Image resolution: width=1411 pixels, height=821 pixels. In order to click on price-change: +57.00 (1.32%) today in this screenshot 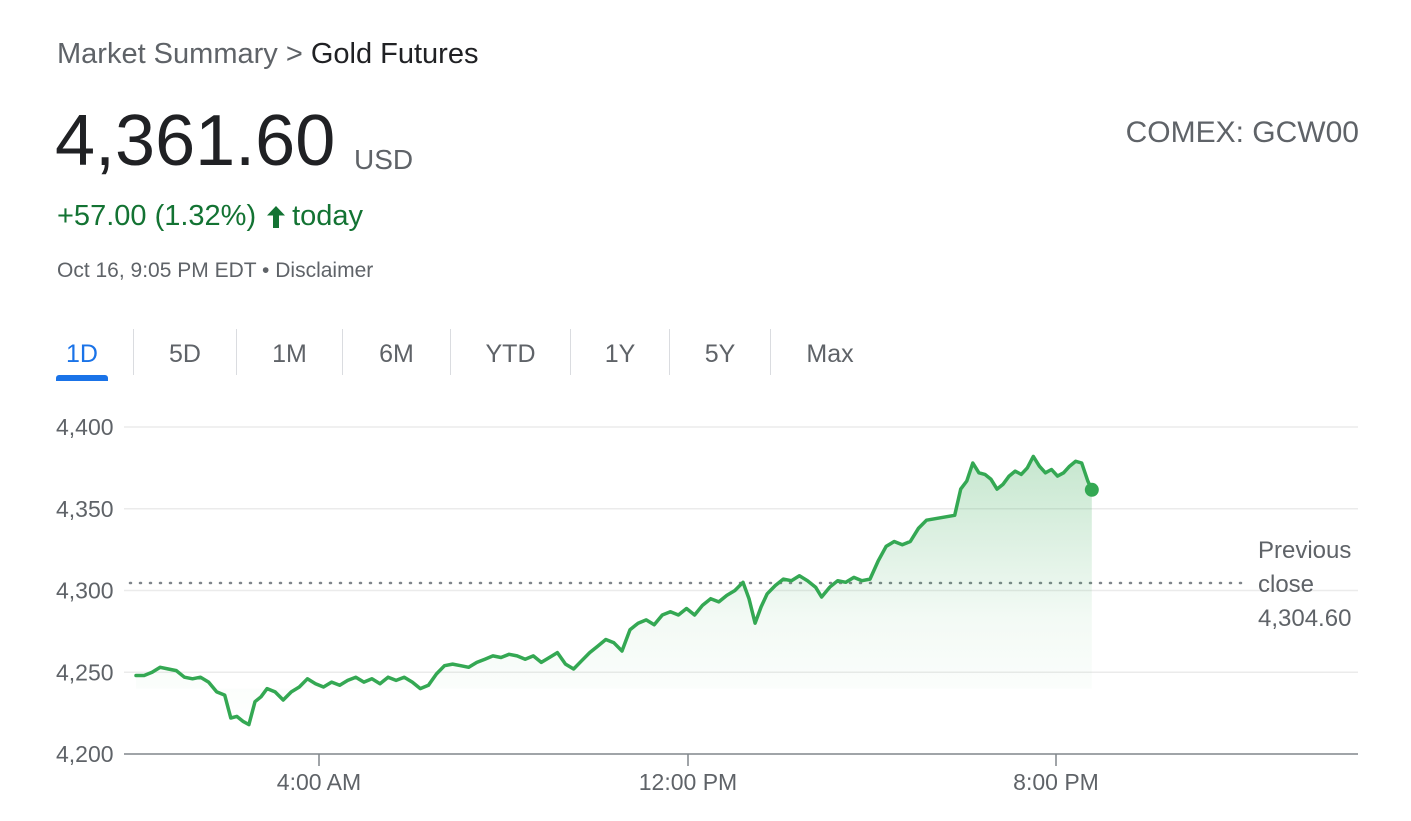, I will do `click(210, 216)`.